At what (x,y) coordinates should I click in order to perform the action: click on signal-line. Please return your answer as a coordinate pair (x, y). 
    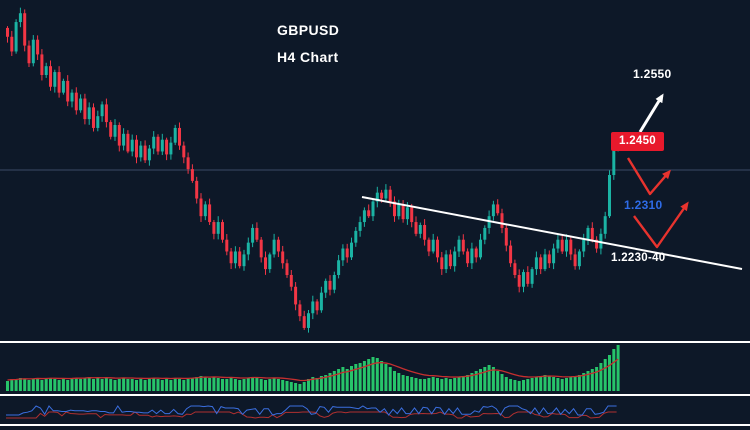
    Looking at the image, I should click on (313, 370).